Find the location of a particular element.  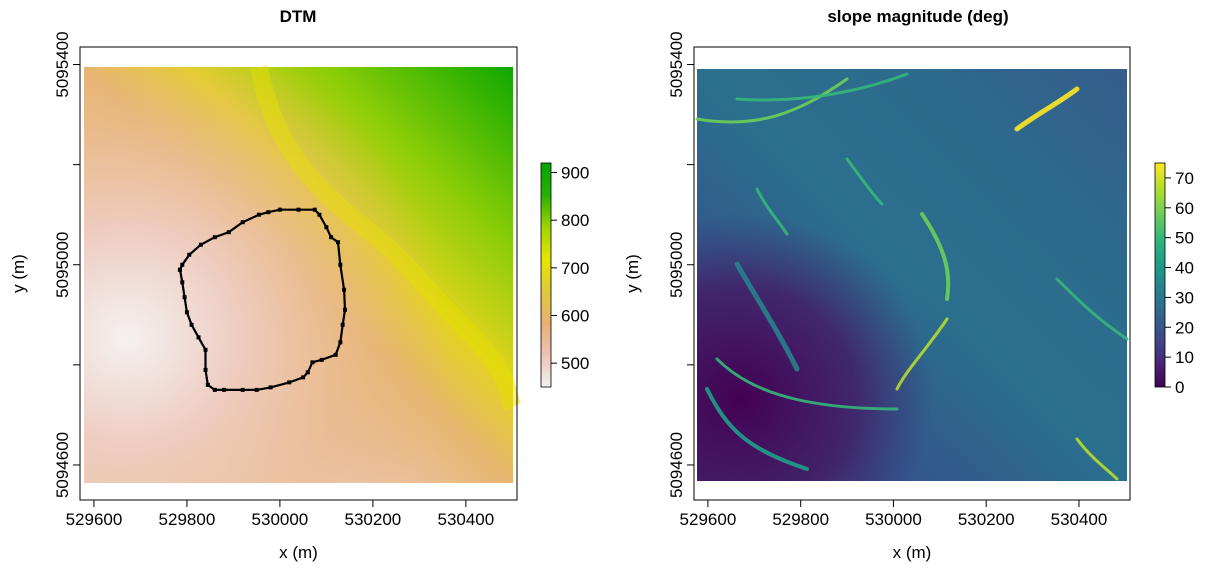

polygon-vertices is located at coordinates (262, 299).